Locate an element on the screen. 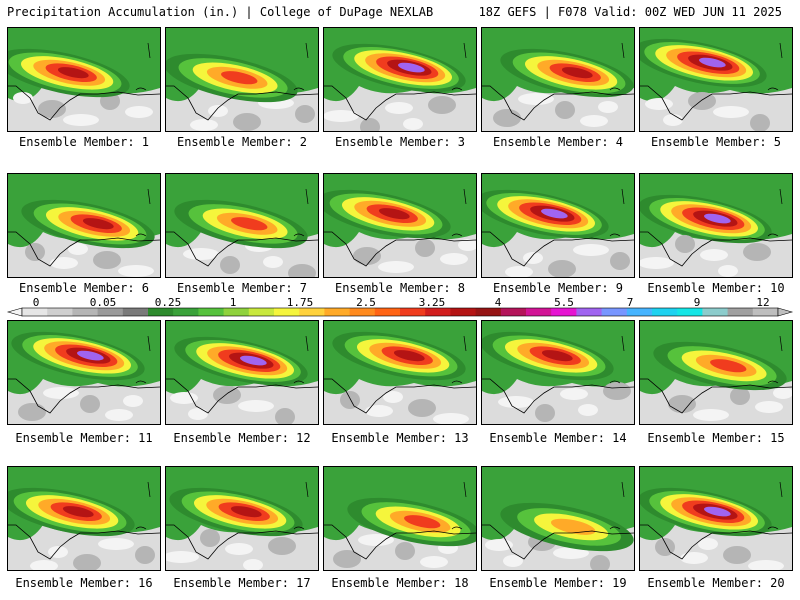 Image resolution: width=800 pixels, height=600 pixels. ensemble-member-label: Ensemble Member: 5 is located at coordinates (716, 142).